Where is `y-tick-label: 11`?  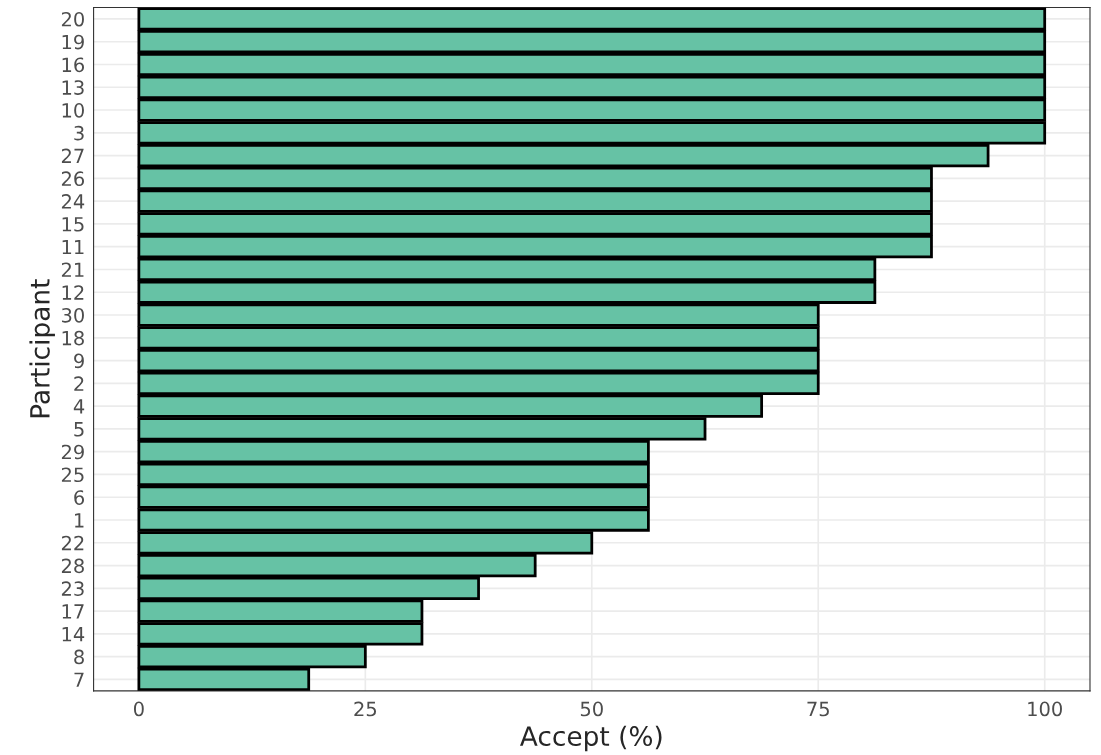
y-tick-label: 11 is located at coordinates (73, 247).